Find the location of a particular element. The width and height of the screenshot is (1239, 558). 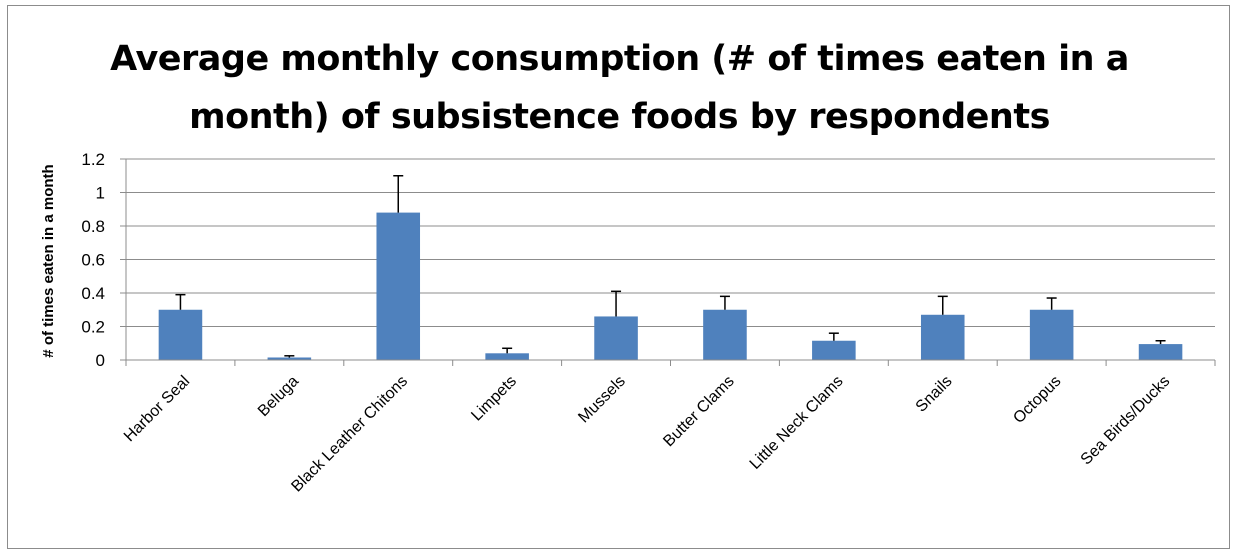

y-tick-label: 0.2 is located at coordinates (93, 327).